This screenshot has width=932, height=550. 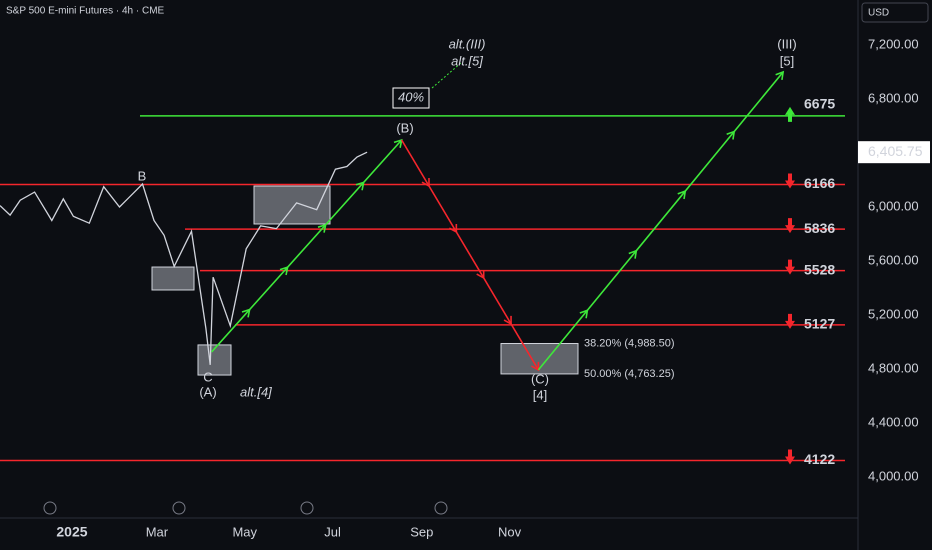 I want to click on last-price-box, so click(x=894, y=152).